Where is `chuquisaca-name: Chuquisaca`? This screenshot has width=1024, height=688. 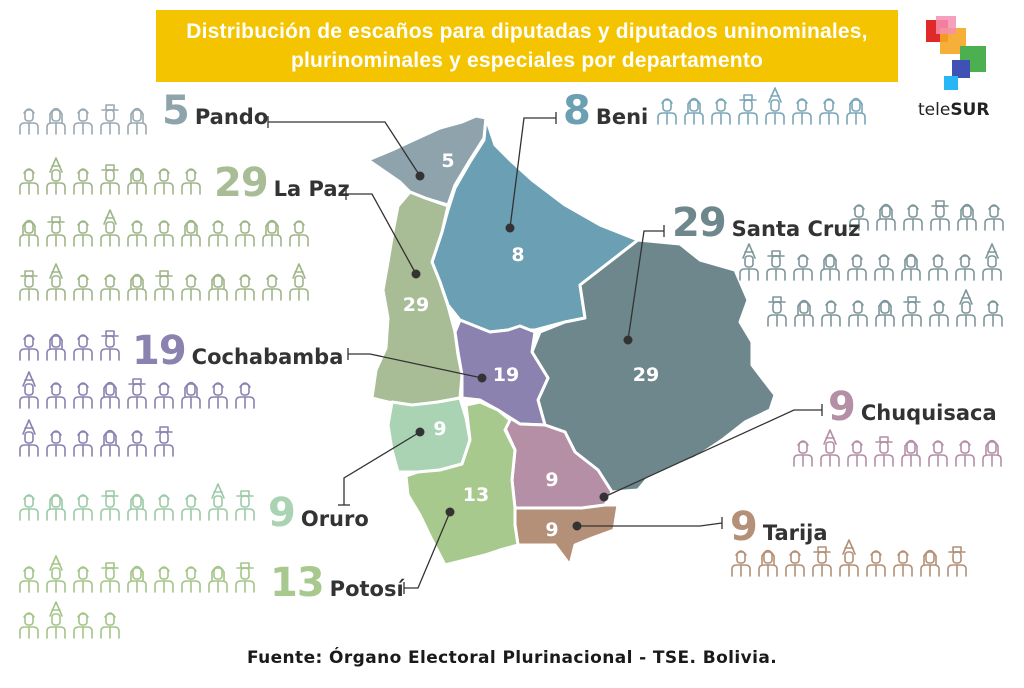
chuquisaca-name: Chuquisaca is located at coordinates (928, 413).